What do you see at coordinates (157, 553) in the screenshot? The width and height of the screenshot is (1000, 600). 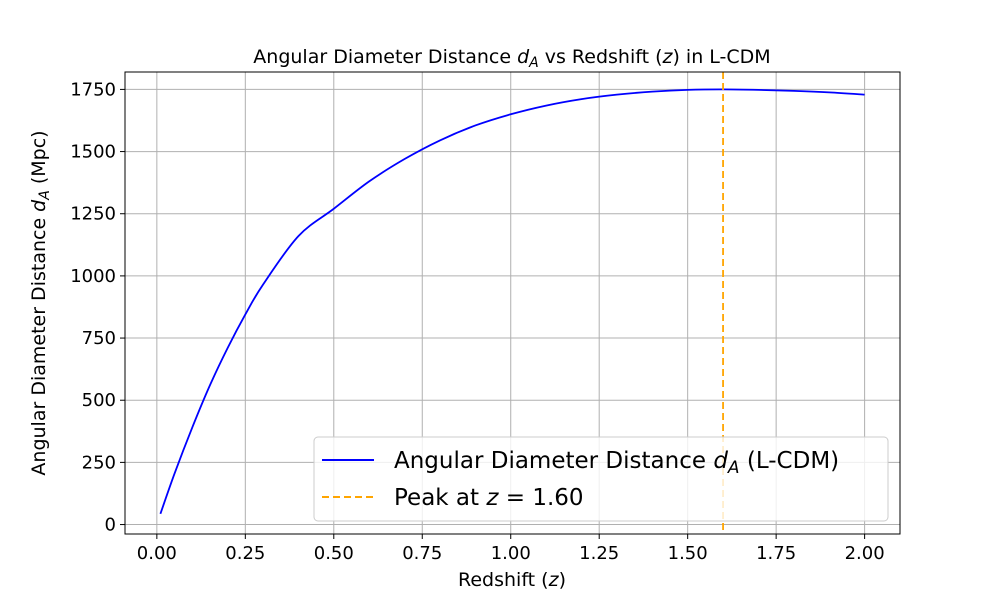 I see `x-tick-label: 0.00` at bounding box center [157, 553].